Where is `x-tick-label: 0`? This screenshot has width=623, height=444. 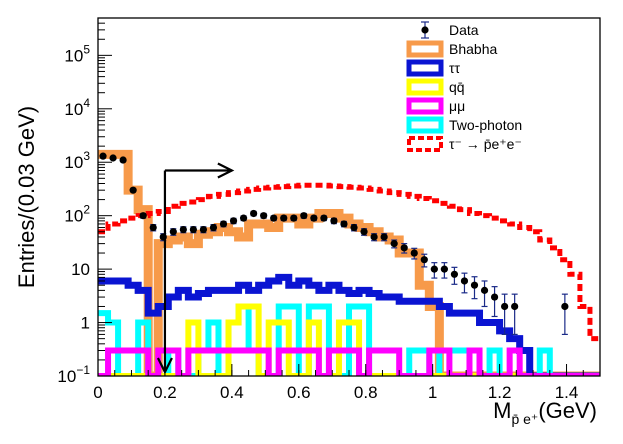 x-tick-label: 0 is located at coordinates (97, 392).